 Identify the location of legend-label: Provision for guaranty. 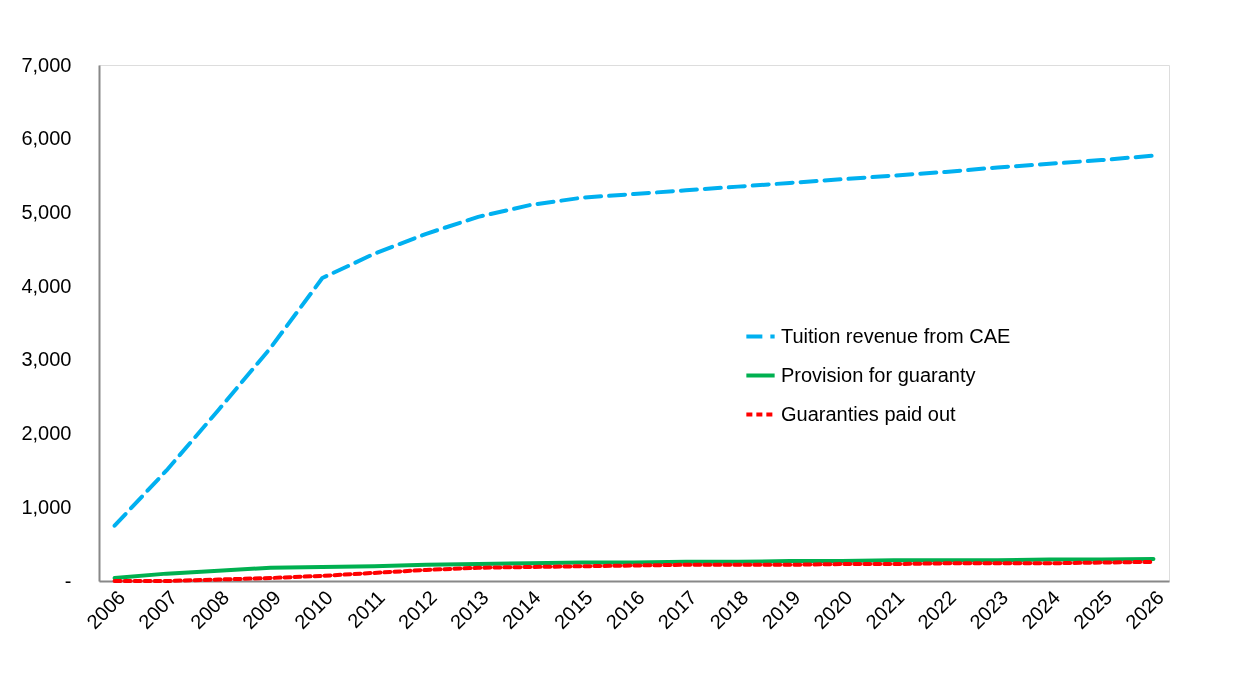
(878, 374).